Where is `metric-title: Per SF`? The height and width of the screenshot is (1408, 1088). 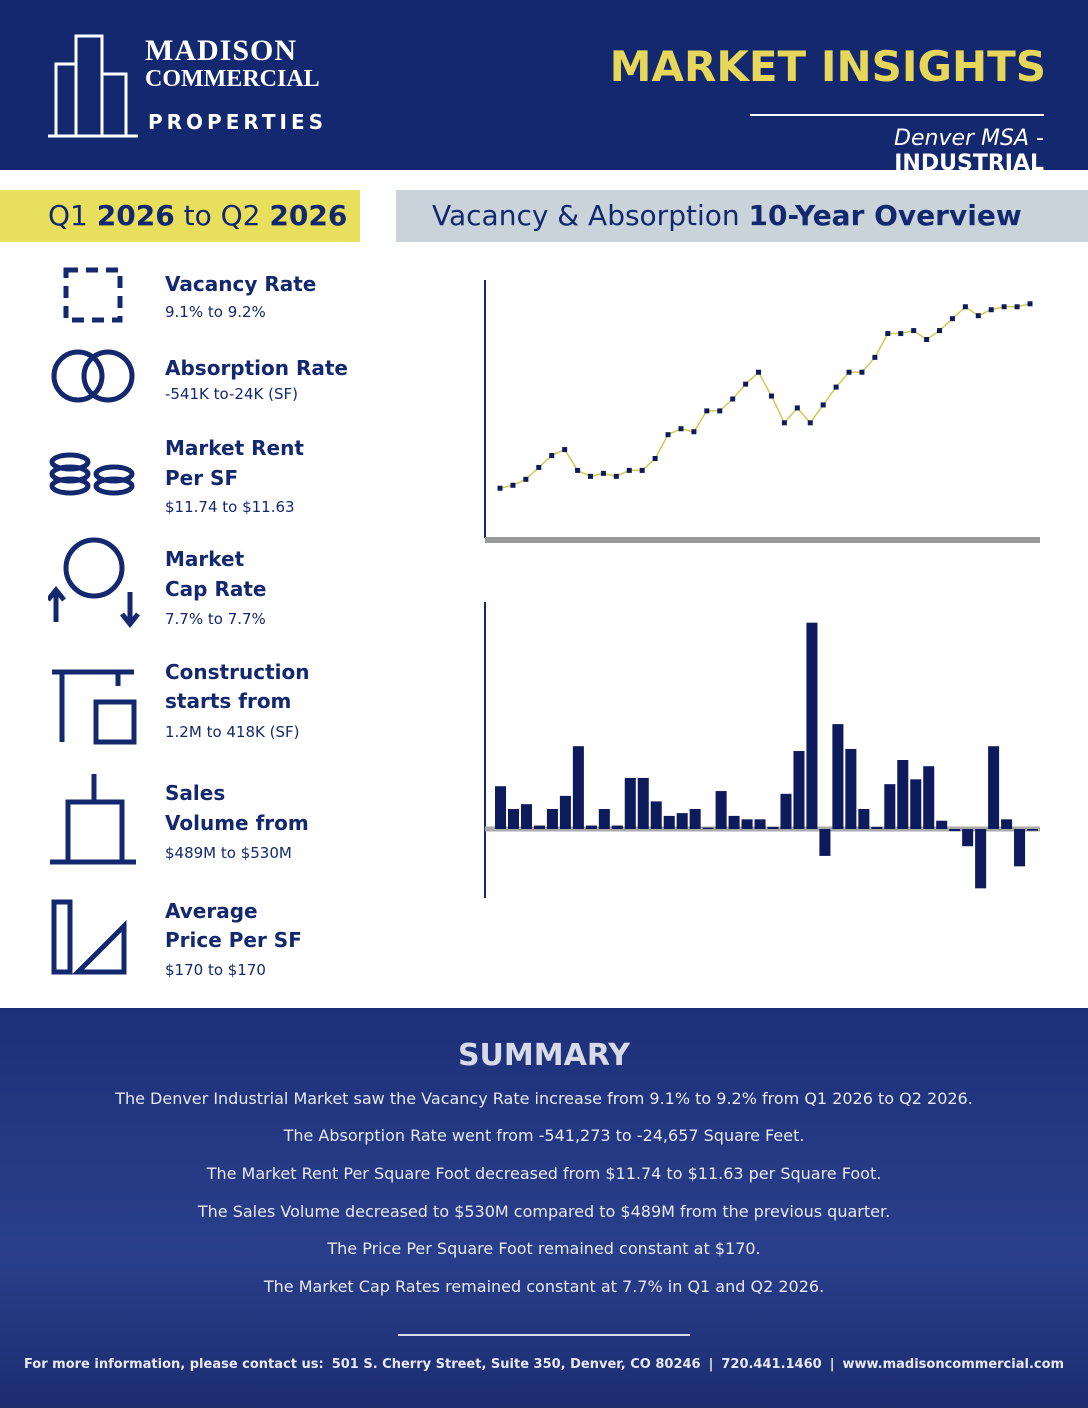 metric-title: Per SF is located at coordinates (202, 478).